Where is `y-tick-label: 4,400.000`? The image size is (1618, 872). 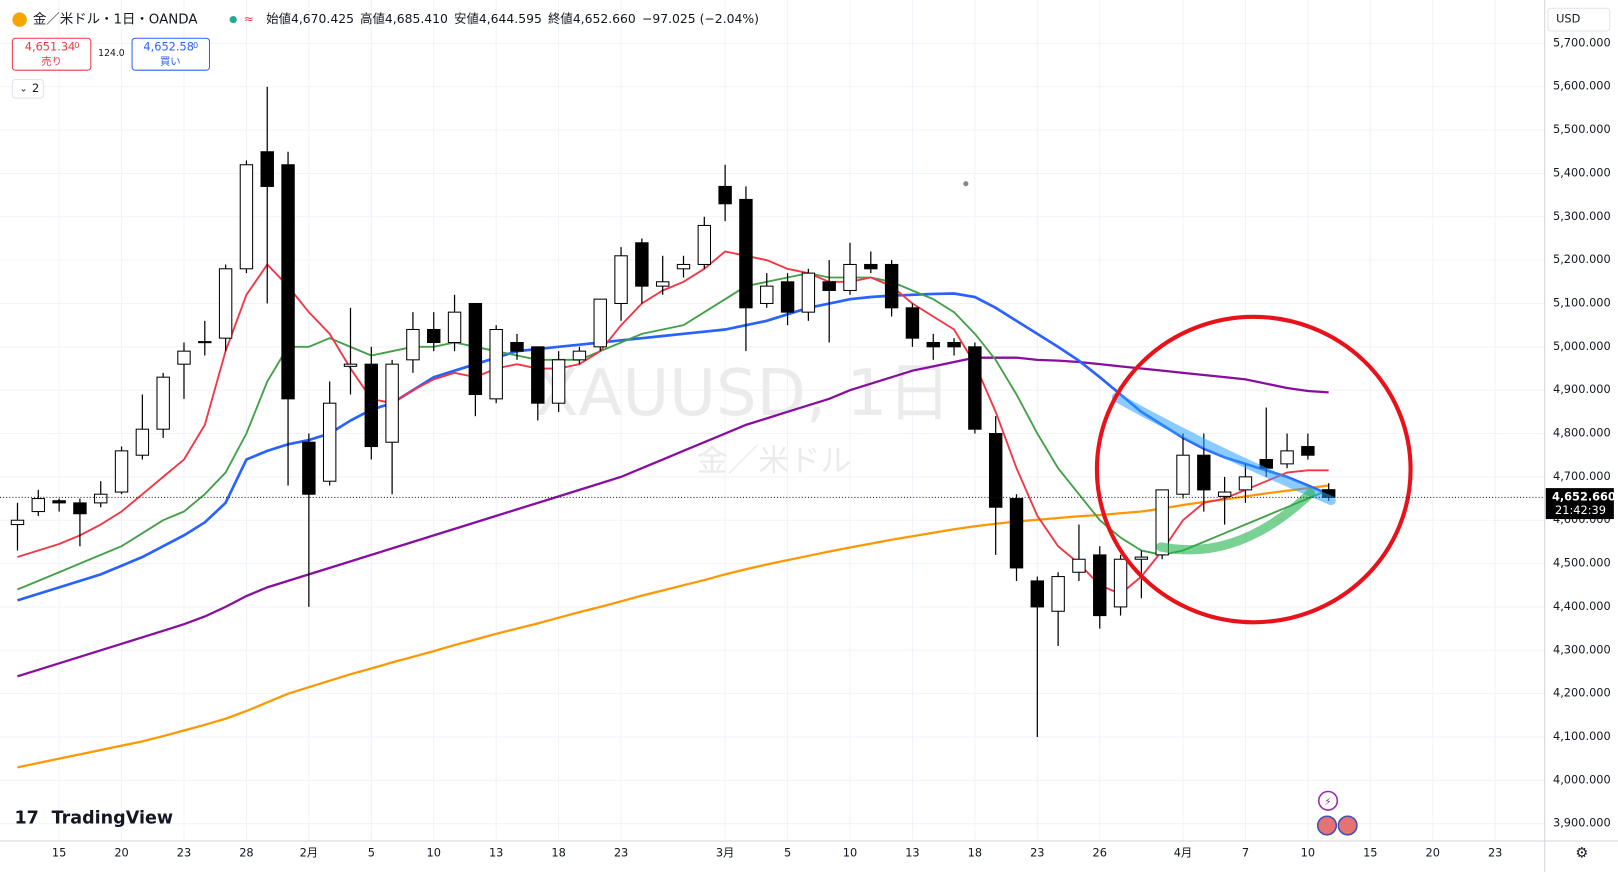
y-tick-label: 4,400.000 is located at coordinates (1582, 606).